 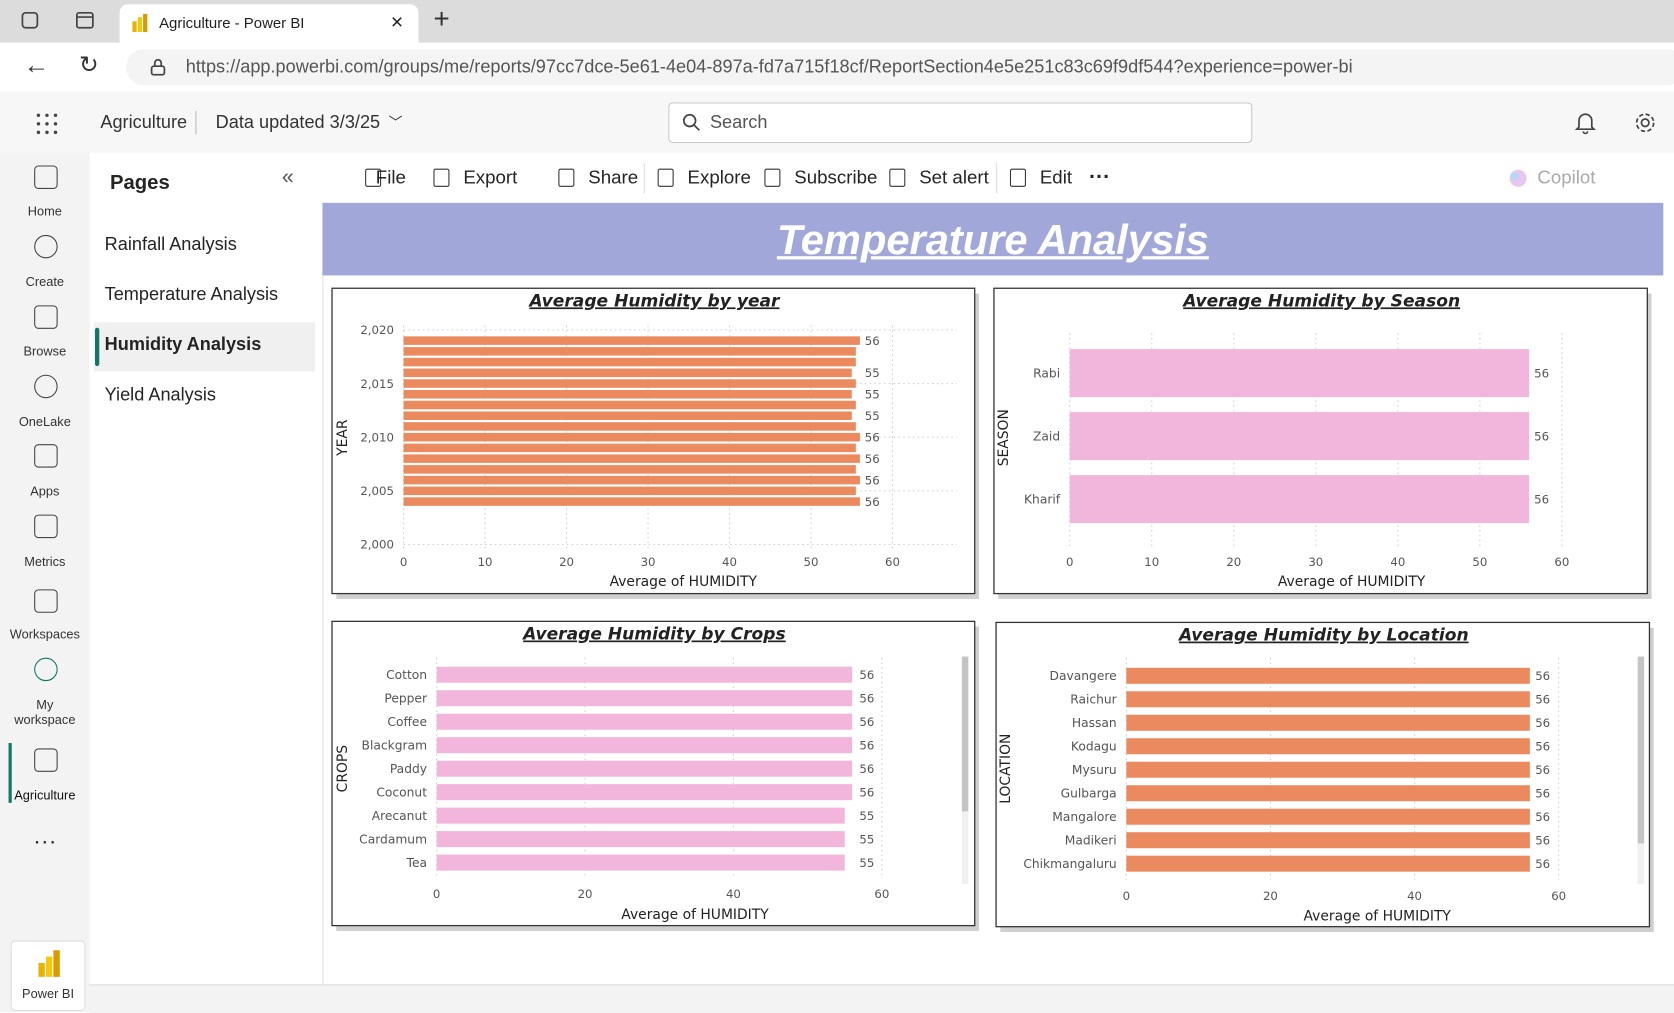 What do you see at coordinates (490, 177) in the screenshot?
I see `toolbar-button: Export` at bounding box center [490, 177].